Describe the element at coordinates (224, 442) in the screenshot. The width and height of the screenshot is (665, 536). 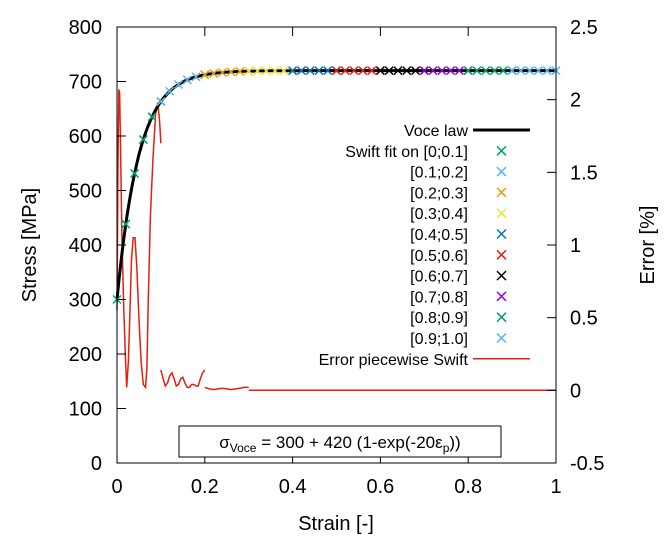
I see `equation-sigma: σ` at that location.